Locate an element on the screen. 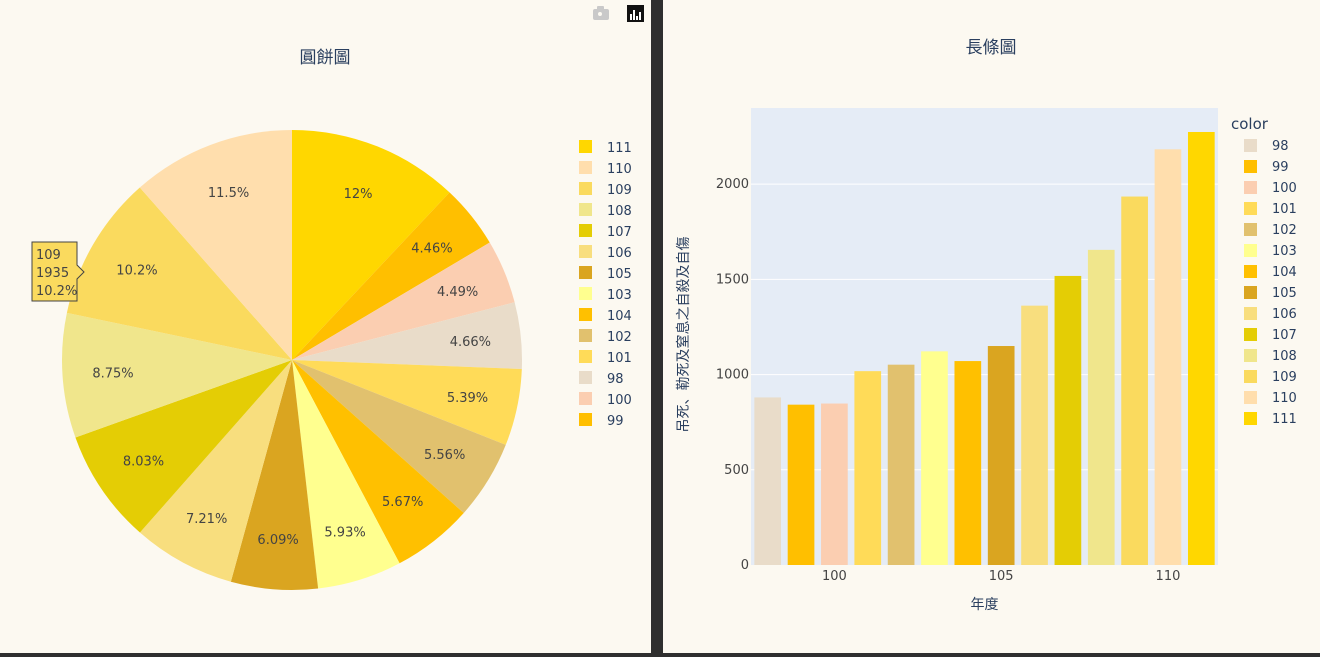  bar-legend-item: 100 is located at coordinates (1270, 188).